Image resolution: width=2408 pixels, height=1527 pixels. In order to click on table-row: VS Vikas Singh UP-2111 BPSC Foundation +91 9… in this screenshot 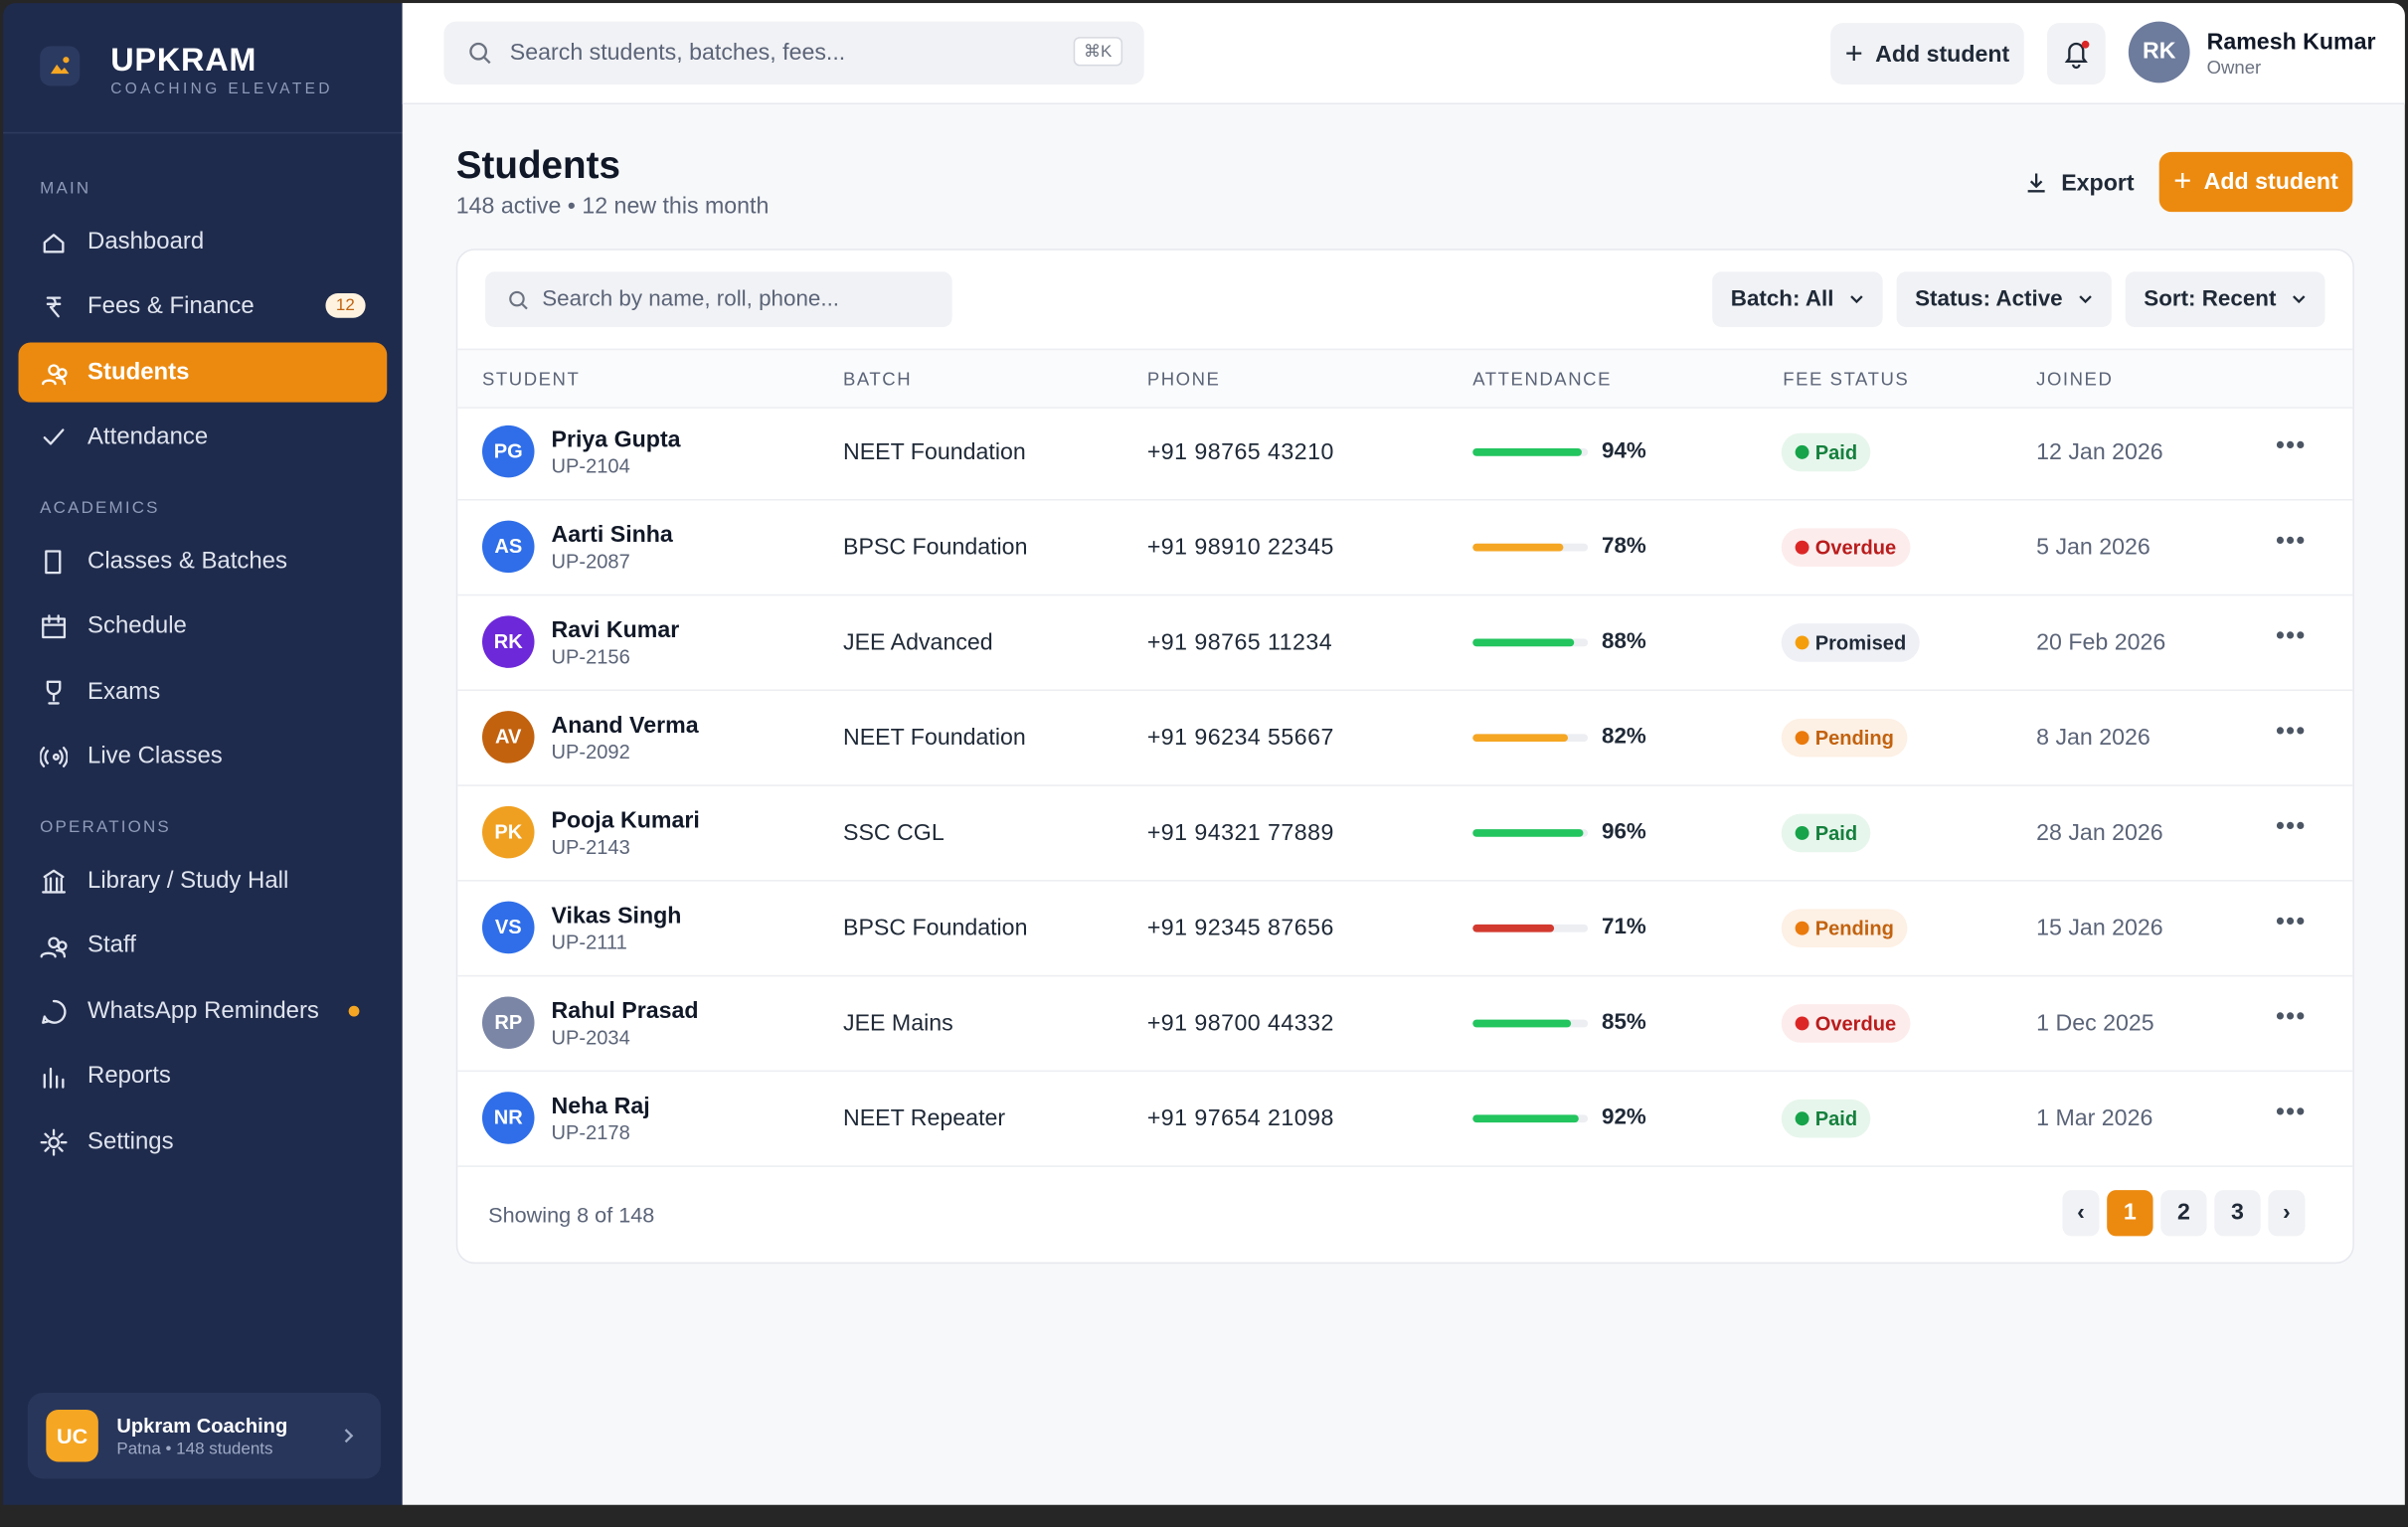, I will do `click(1405, 929)`.